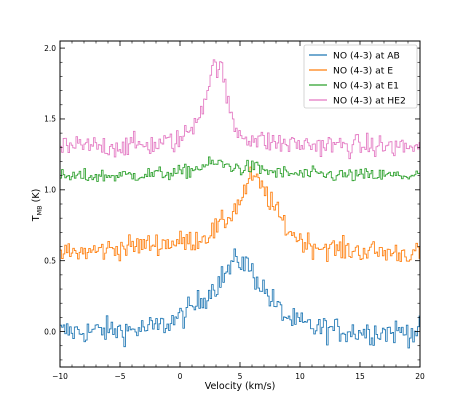 The image size is (467, 410). I want to click on x-tick-label: 20, so click(420, 376).